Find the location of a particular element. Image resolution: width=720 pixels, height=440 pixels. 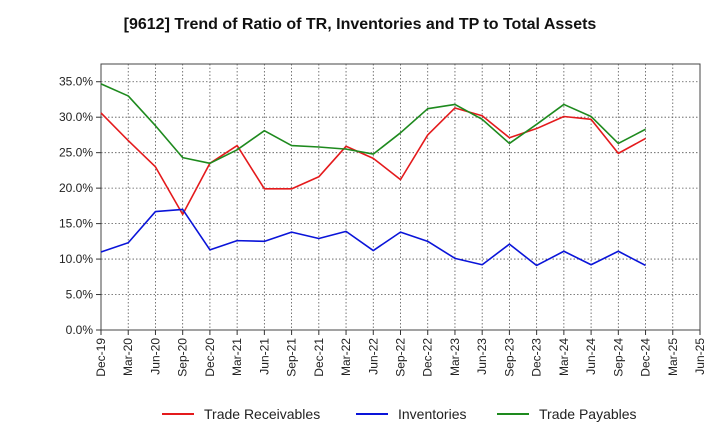

y-tick-label: 30.0% is located at coordinates (76, 117).